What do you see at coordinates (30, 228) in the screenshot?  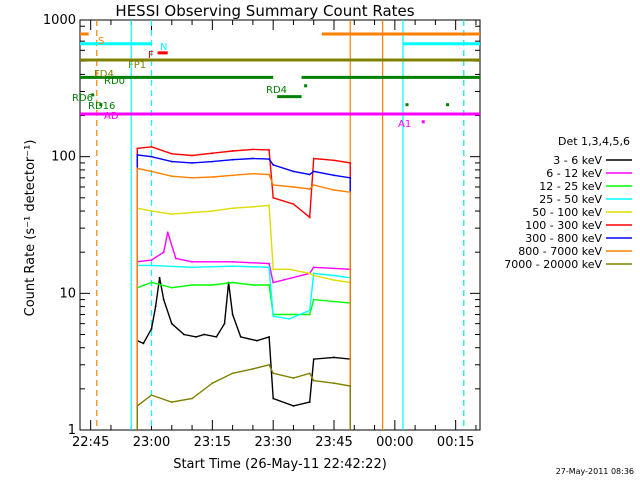 I see `y-axis-label: Count Rate (s⁻¹ detector⁻¹)` at bounding box center [30, 228].